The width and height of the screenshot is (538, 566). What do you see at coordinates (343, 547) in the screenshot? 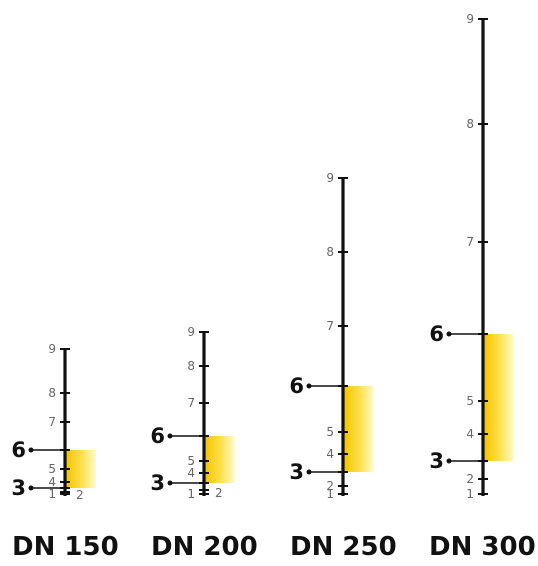
I see `scale-title-dn250: DN 250` at bounding box center [343, 547].